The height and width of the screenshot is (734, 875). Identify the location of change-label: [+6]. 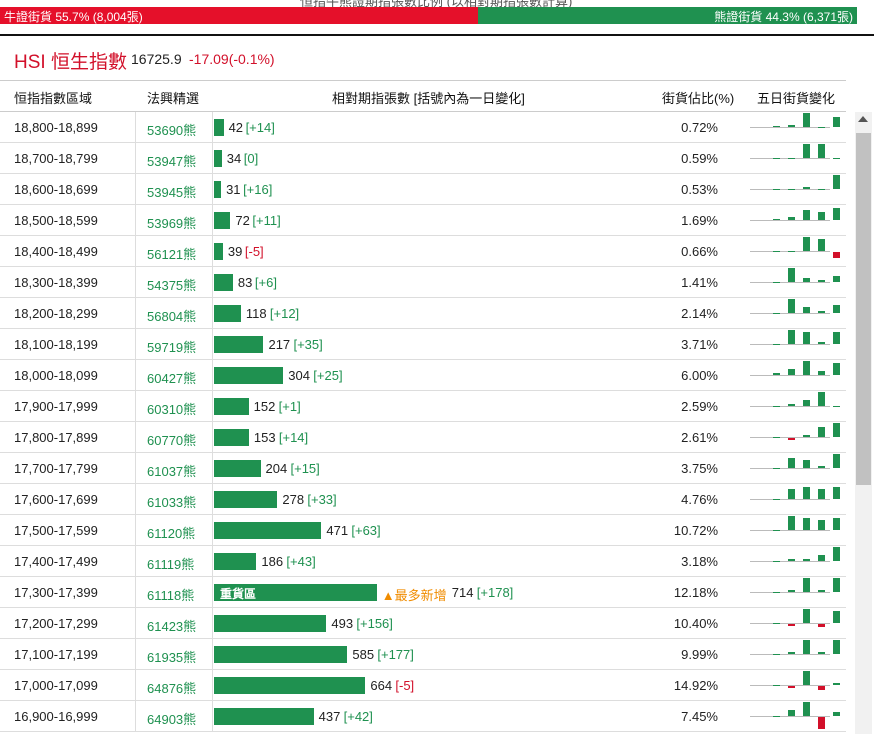
(265, 282).